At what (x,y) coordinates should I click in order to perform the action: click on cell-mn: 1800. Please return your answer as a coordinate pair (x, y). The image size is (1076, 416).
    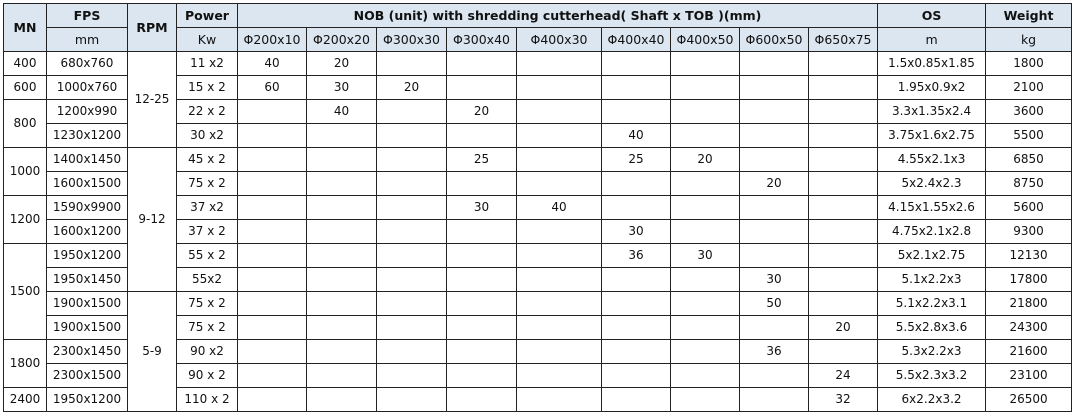
    Looking at the image, I should click on (25, 363).